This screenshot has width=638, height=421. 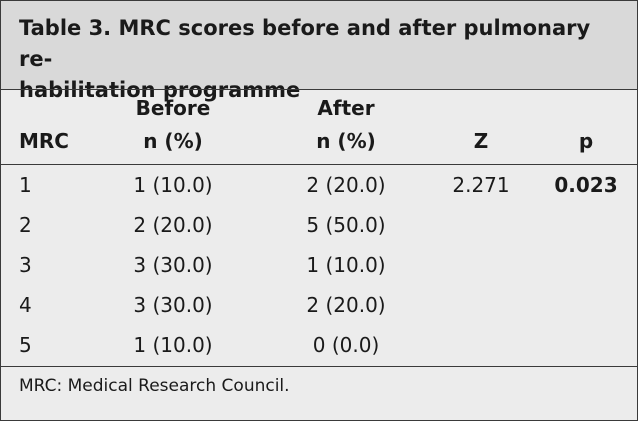 I want to click on cell-after: 5 (50.0), so click(x=346, y=225).